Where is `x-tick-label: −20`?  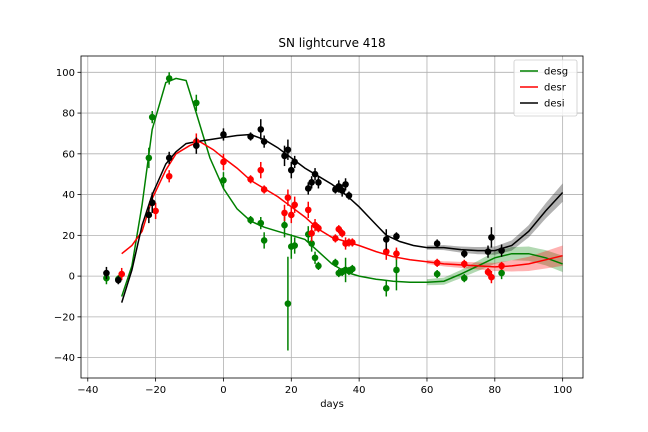 x-tick-label: −20 is located at coordinates (155, 390).